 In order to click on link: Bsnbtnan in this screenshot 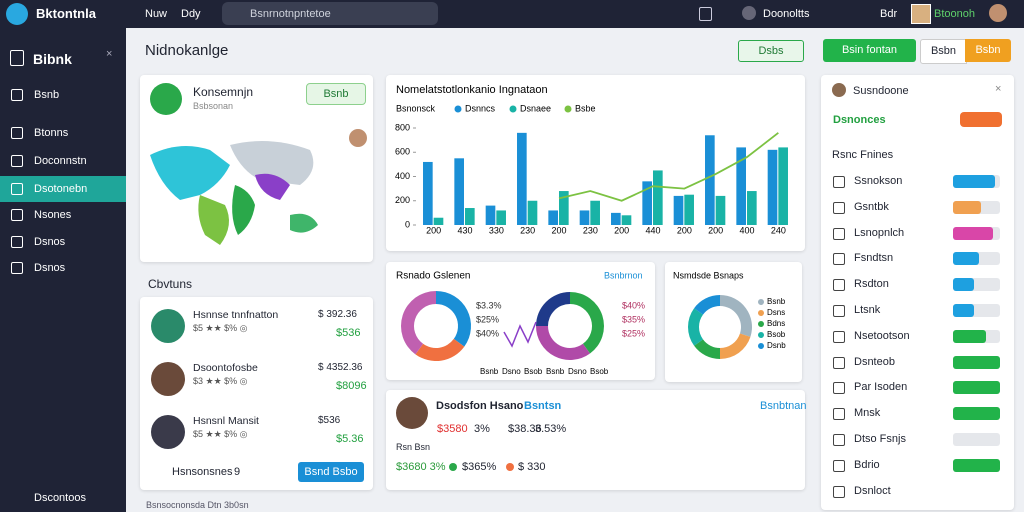, I will do `click(783, 406)`.